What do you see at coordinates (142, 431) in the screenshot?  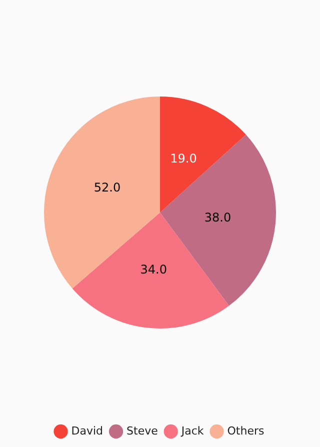 I see `legend-label: Steve` at bounding box center [142, 431].